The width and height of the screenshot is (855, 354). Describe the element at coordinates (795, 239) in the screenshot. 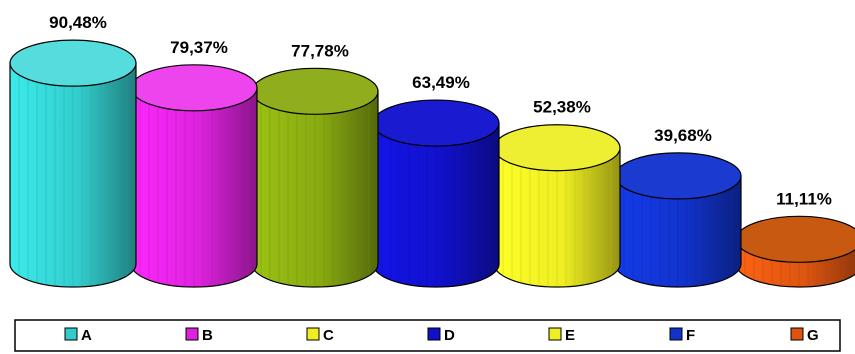

I see `bar-g-top` at that location.